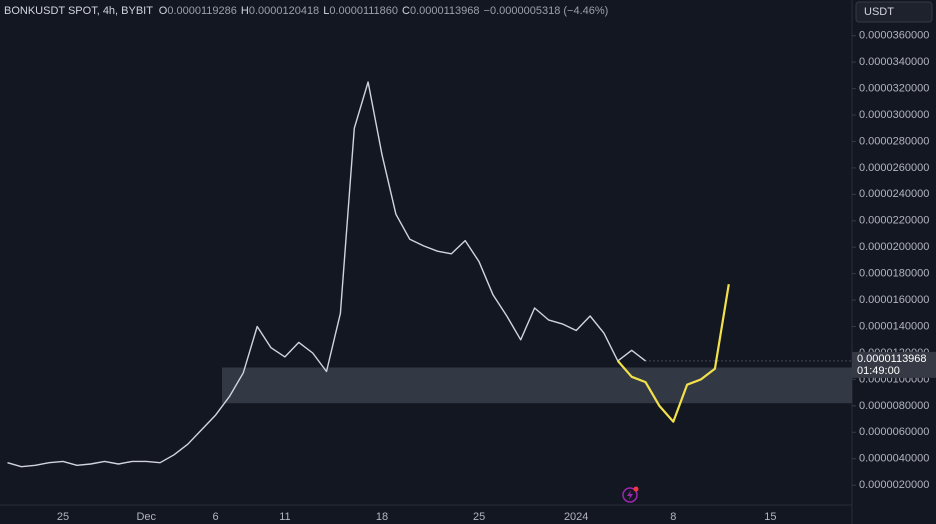 The height and width of the screenshot is (524, 936). I want to click on y-tick-label: 0.0000200000, so click(894, 247).